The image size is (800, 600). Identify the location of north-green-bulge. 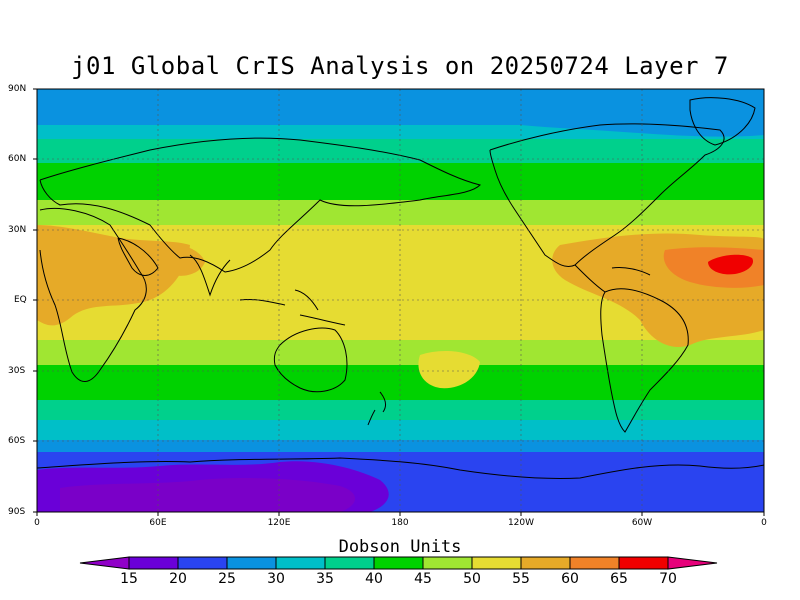
(400, 191).